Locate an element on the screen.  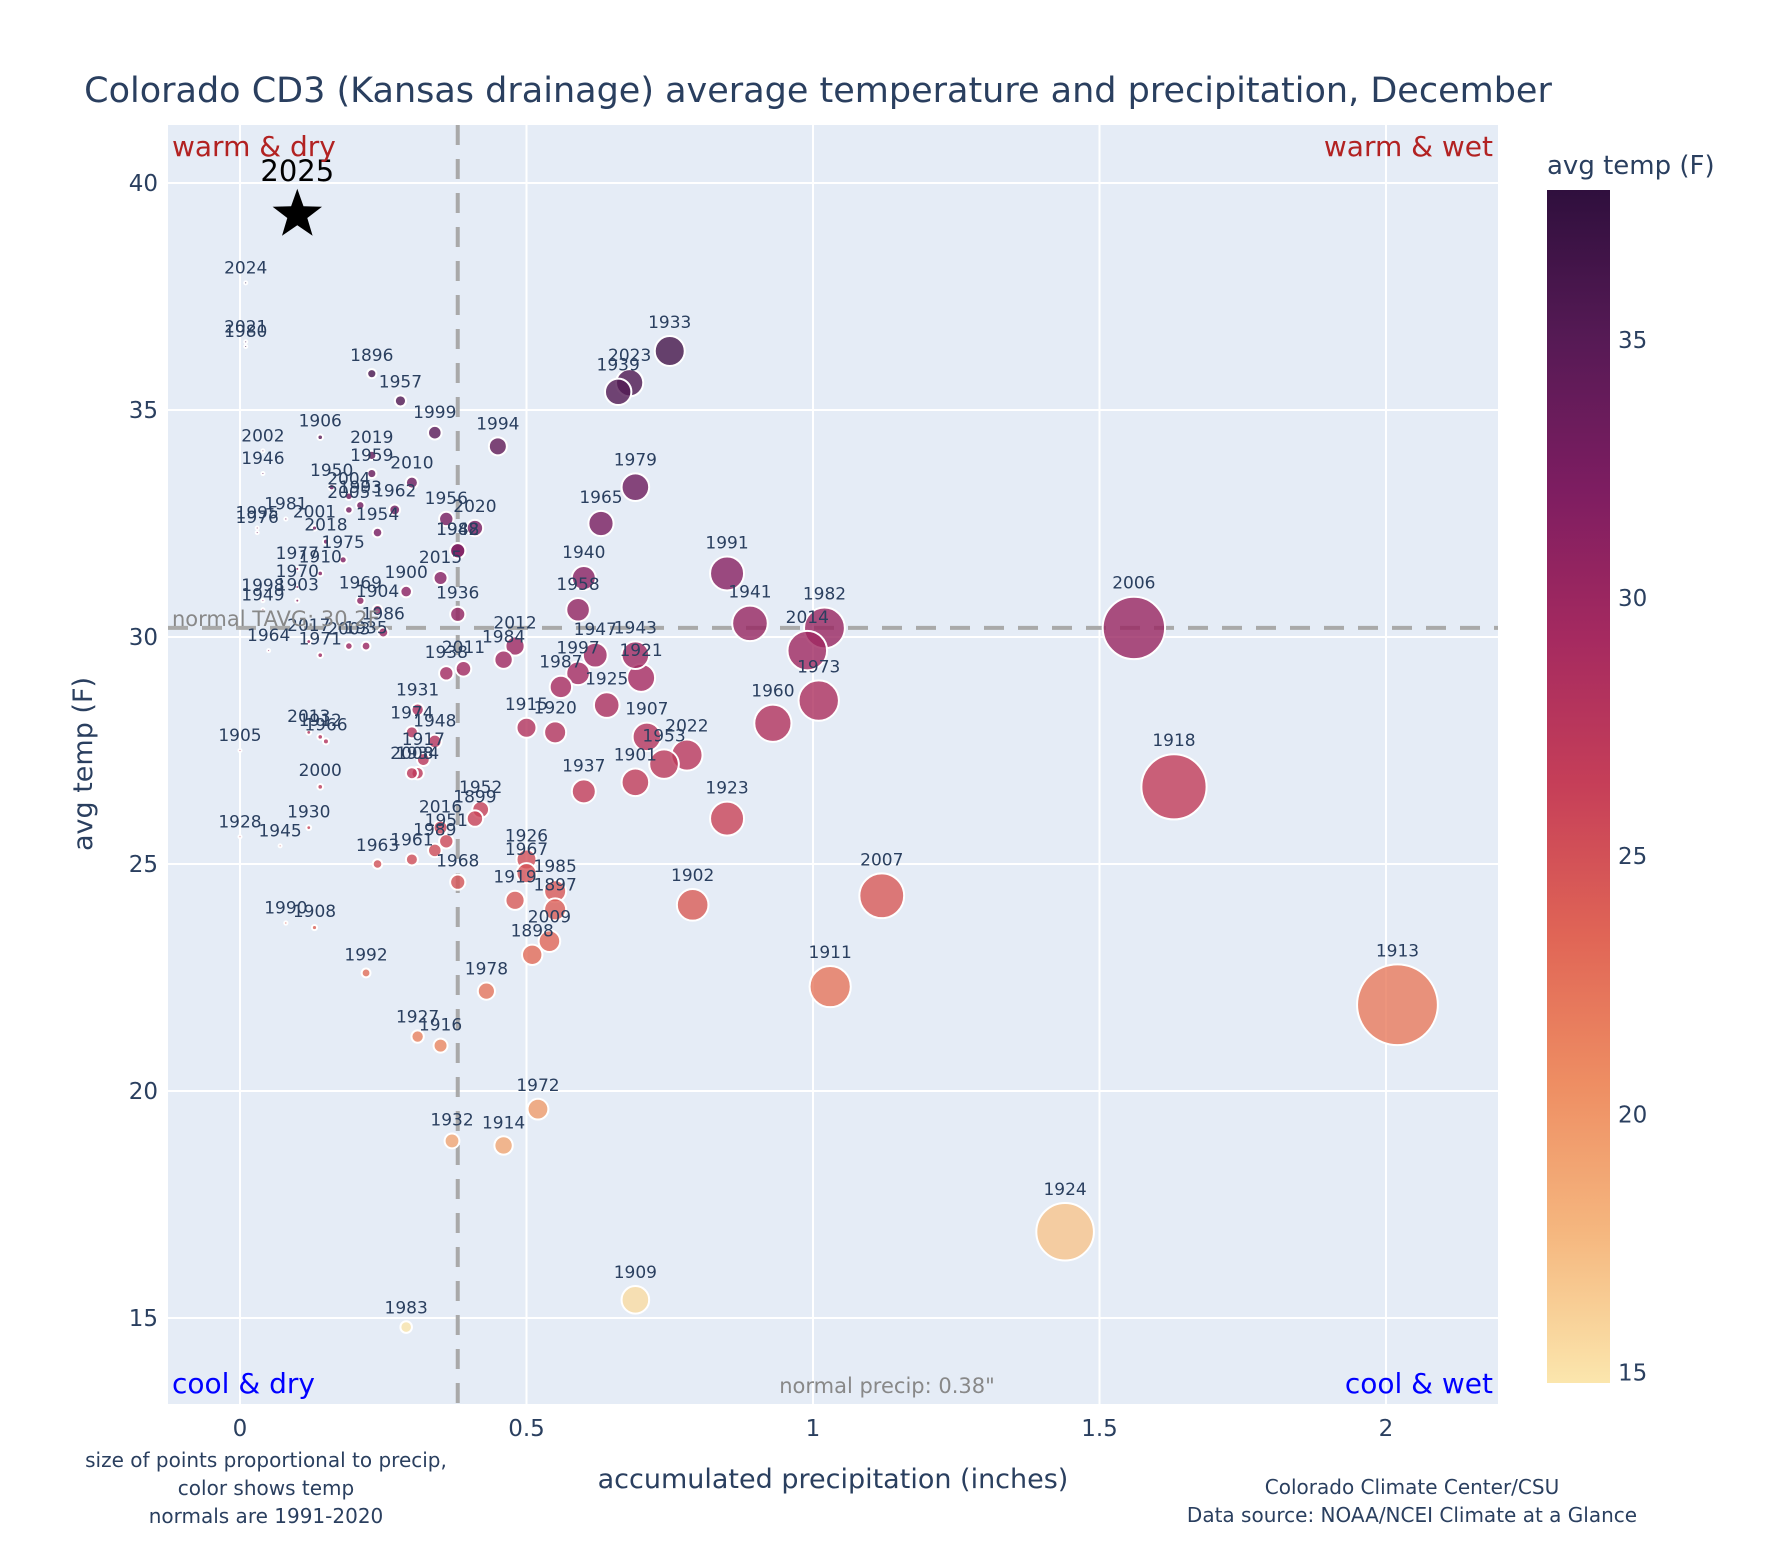
data-point-1938 is located at coordinates (446, 673).